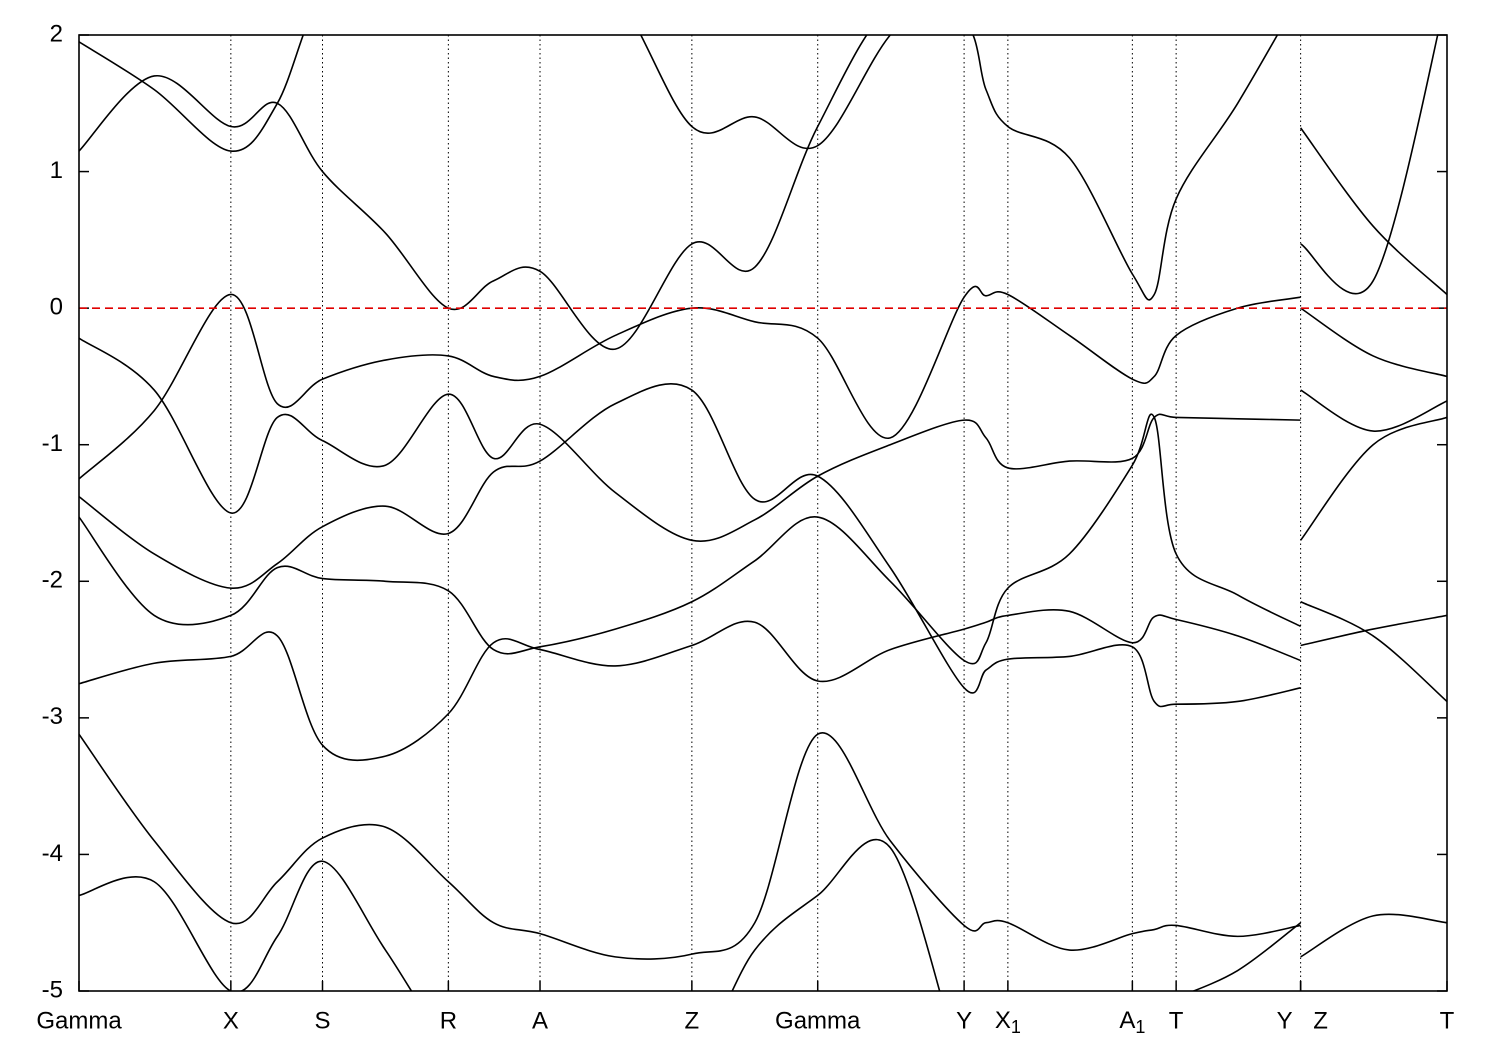 The image size is (1500, 1050). Describe the element at coordinates (52, 443) in the screenshot. I see `y-tick-label: -1` at that location.